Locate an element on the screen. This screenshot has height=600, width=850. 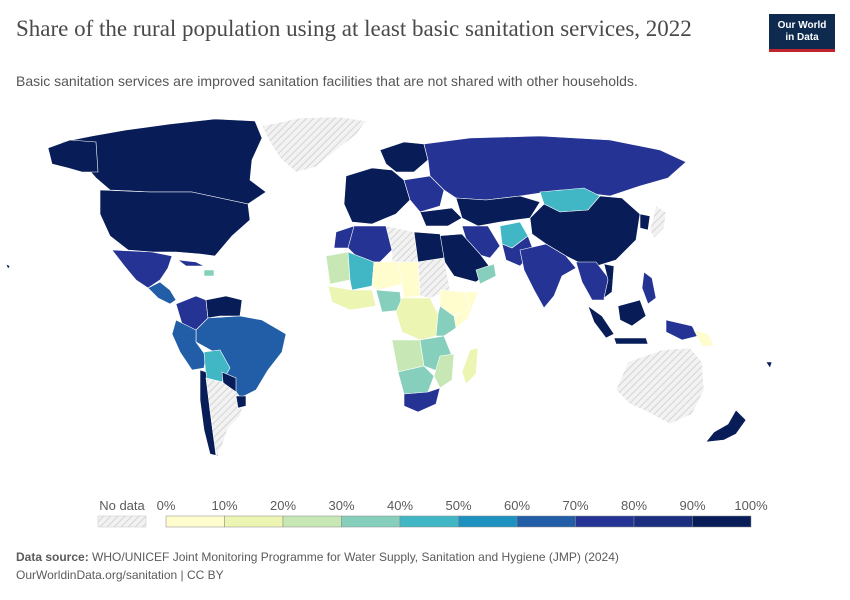
borneo is located at coordinates (632, 313).